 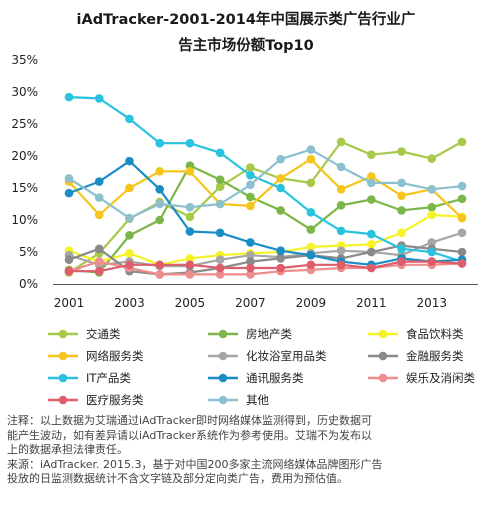 I want to click on legend-item: 房地产类, so click(x=250, y=334).